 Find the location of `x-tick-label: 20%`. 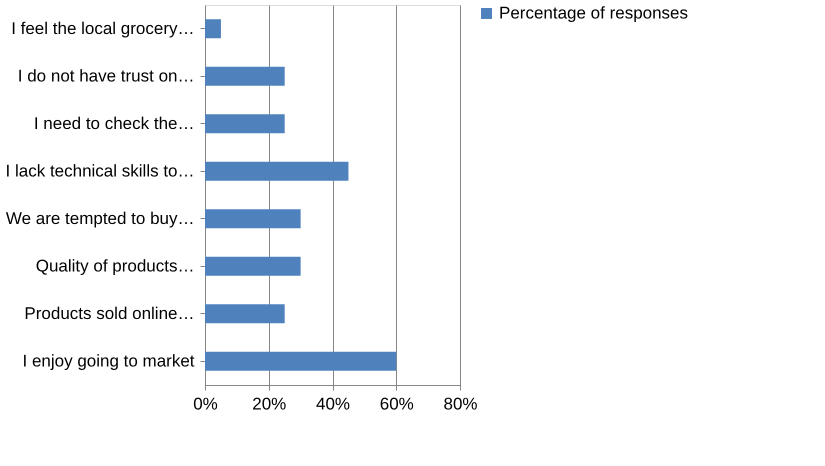

x-tick-label: 20% is located at coordinates (269, 404).